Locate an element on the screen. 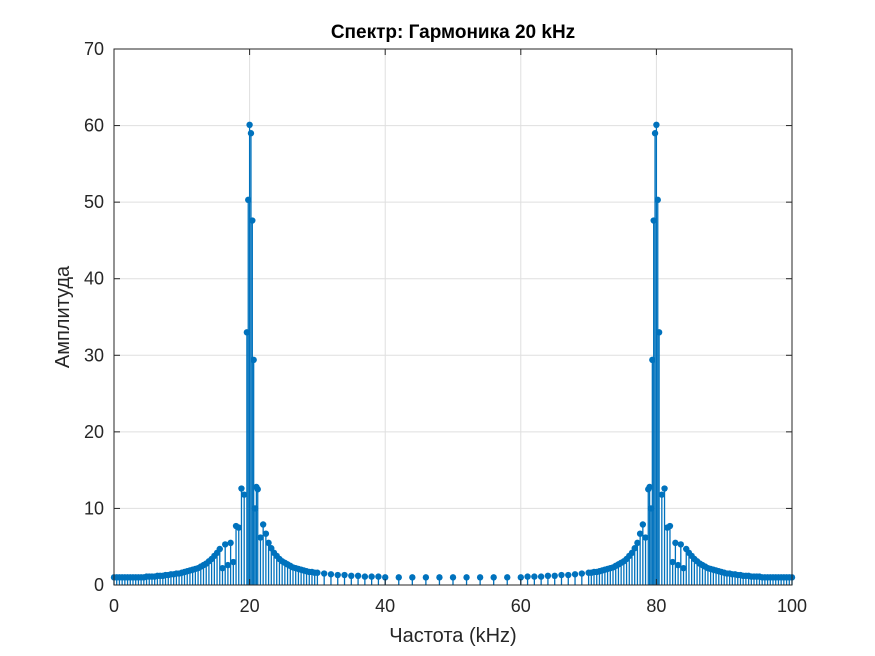 Image resolution: width=875 pixels, height=656 pixels. x-axis-label: Частота (kHz) is located at coordinates (452, 636).